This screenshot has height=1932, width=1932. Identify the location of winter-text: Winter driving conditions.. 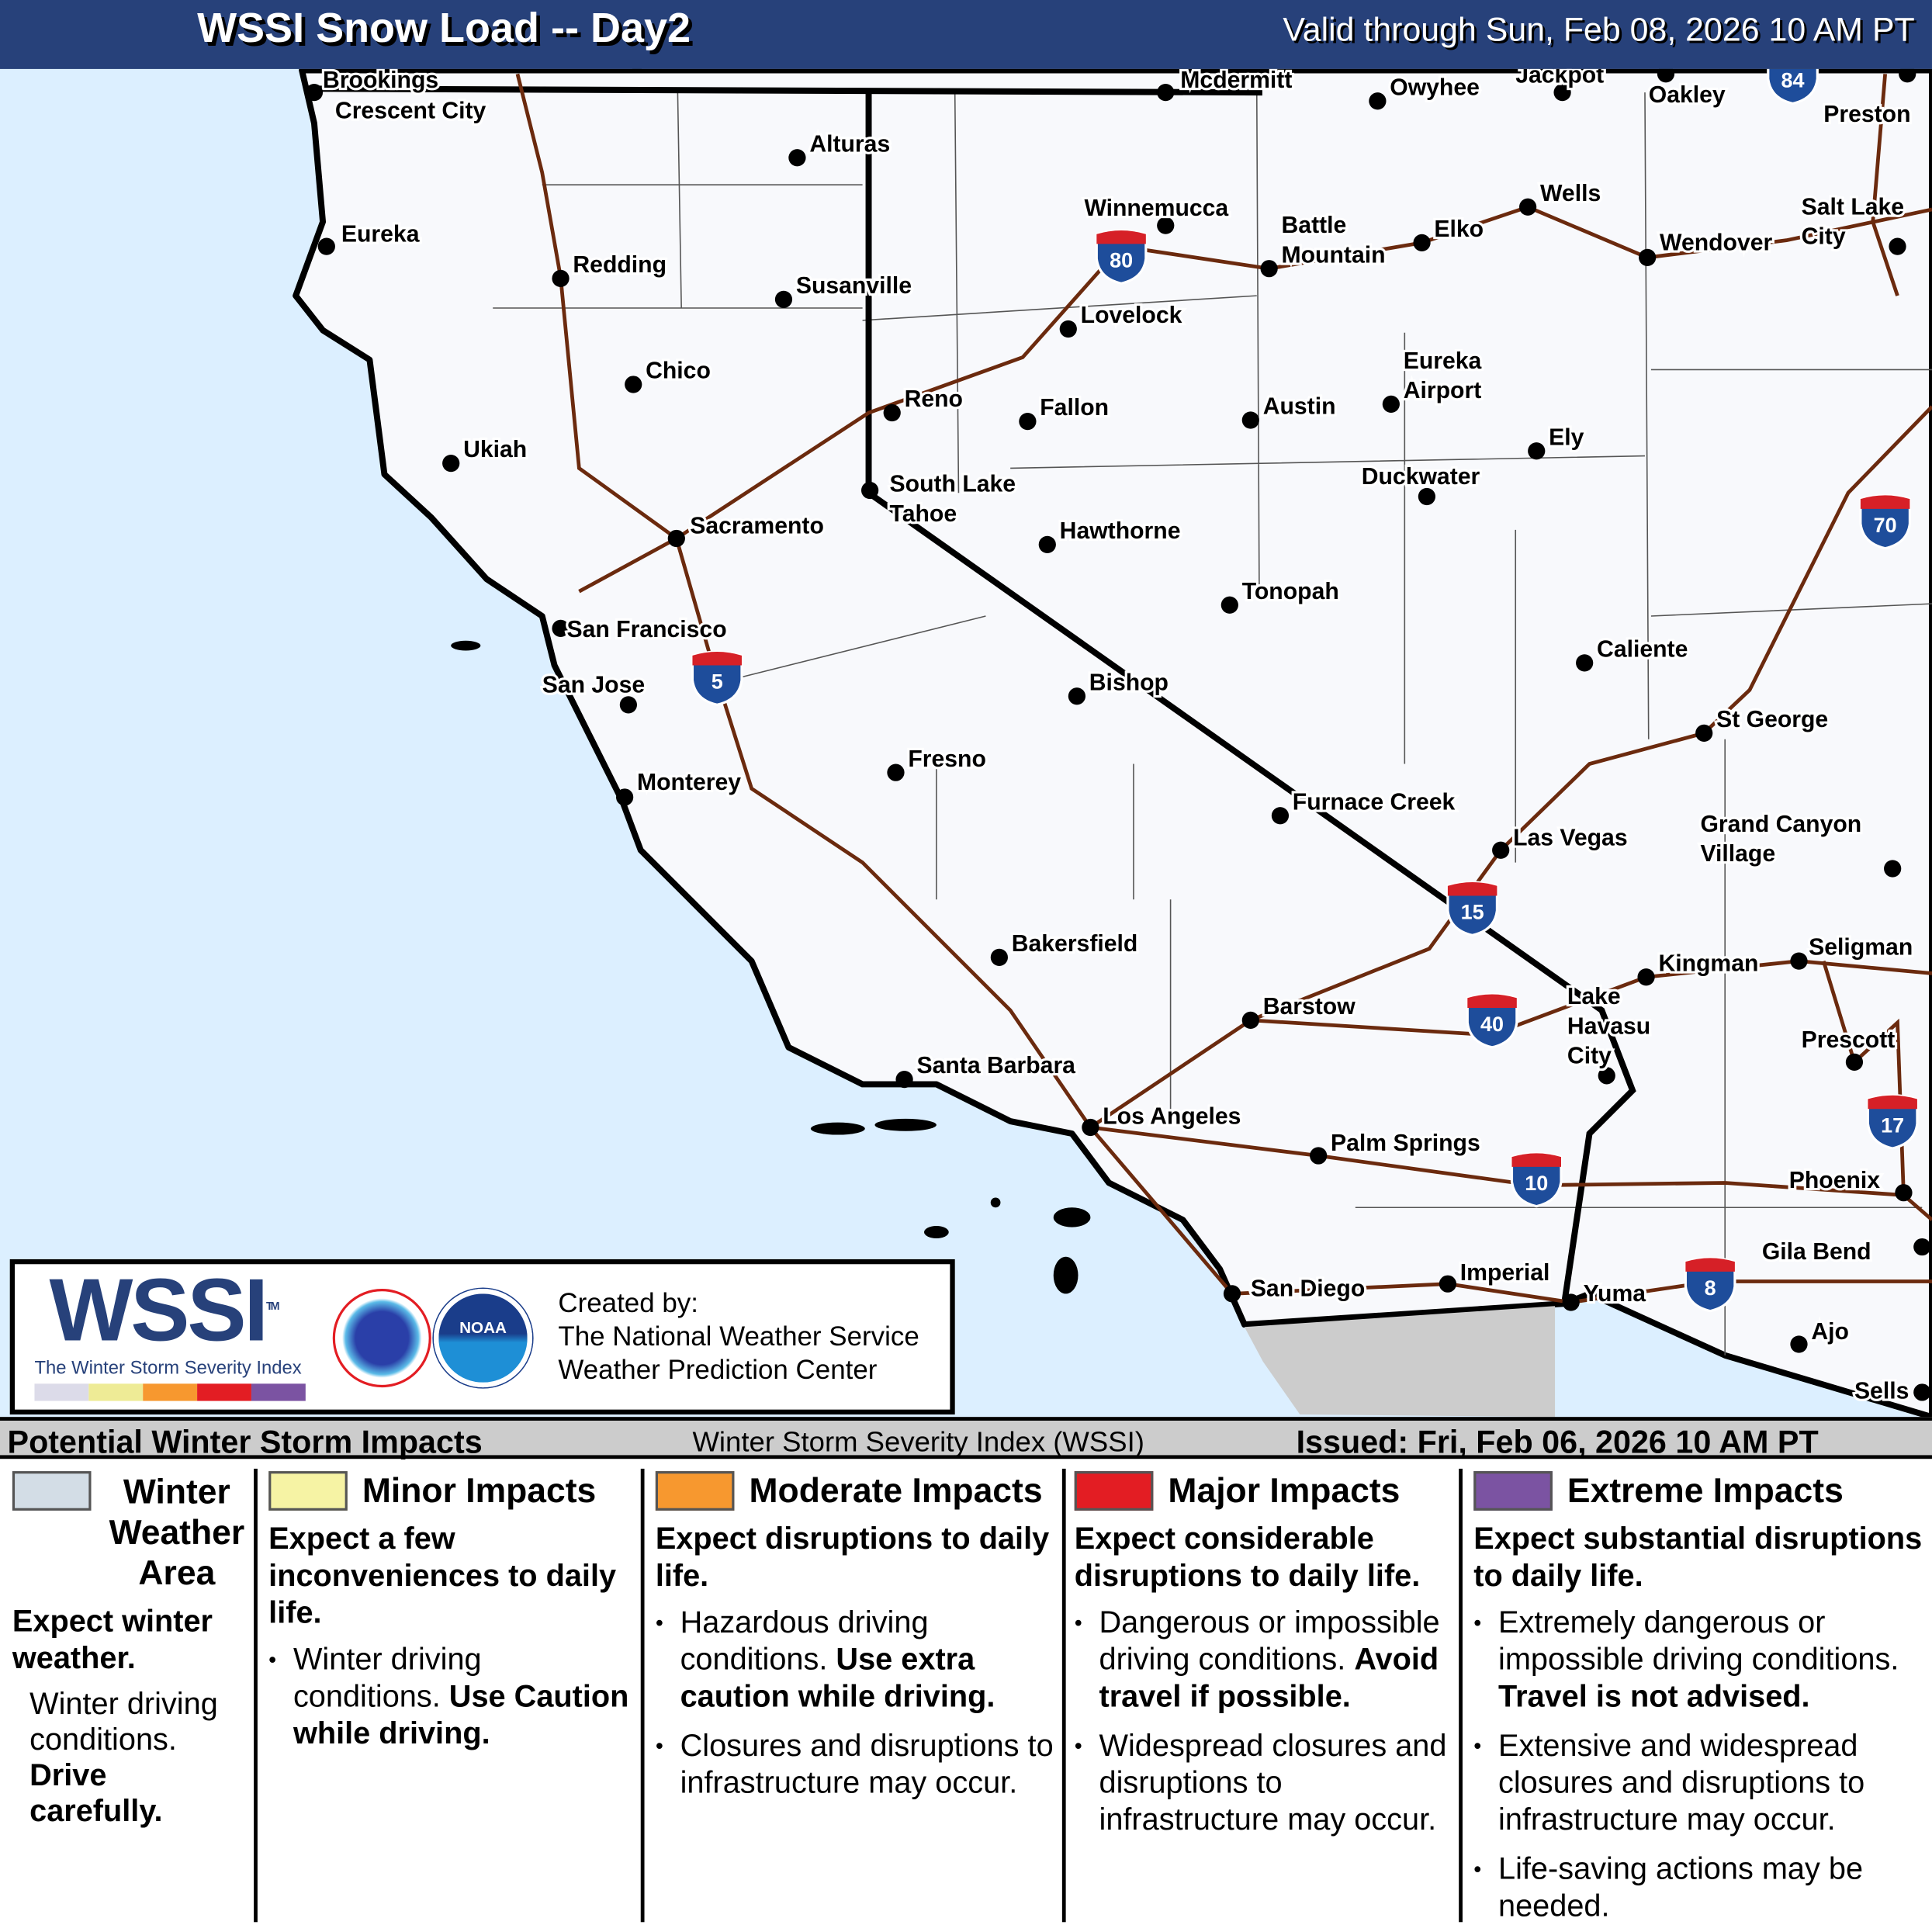
(123, 1721).